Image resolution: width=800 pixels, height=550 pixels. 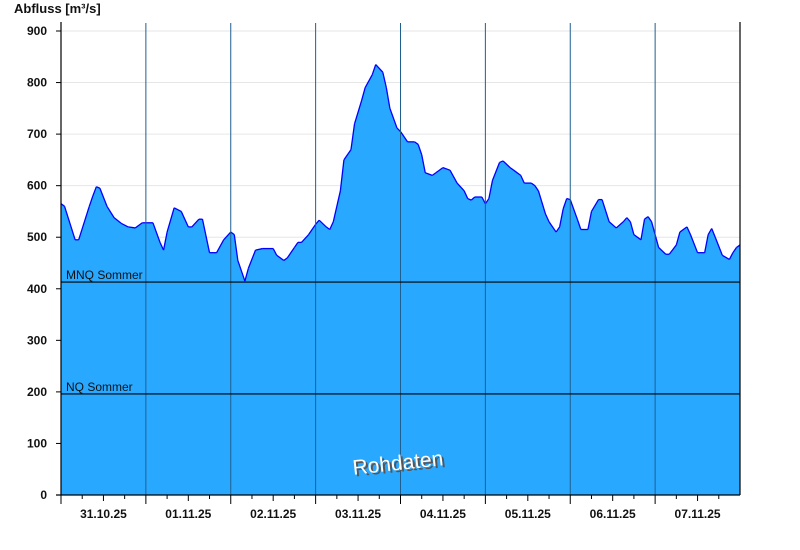 What do you see at coordinates (37, 443) in the screenshot?
I see `y-tick-label: 100` at bounding box center [37, 443].